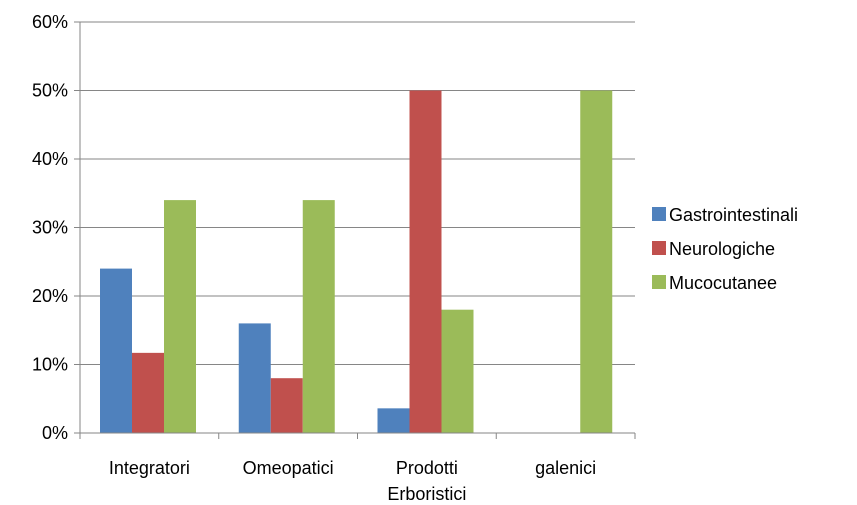 The image size is (857, 505). I want to click on legend: Gastrointestinali Neurologiche Mucocutanee, so click(725, 249).